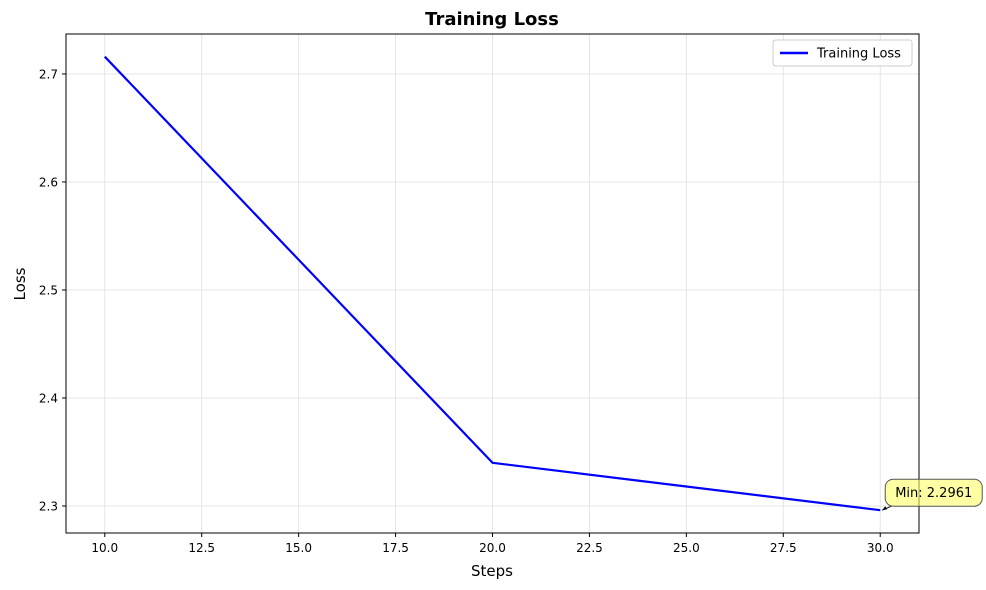 The width and height of the screenshot is (986, 590). I want to click on x-tick-label: 12.5, so click(201, 548).